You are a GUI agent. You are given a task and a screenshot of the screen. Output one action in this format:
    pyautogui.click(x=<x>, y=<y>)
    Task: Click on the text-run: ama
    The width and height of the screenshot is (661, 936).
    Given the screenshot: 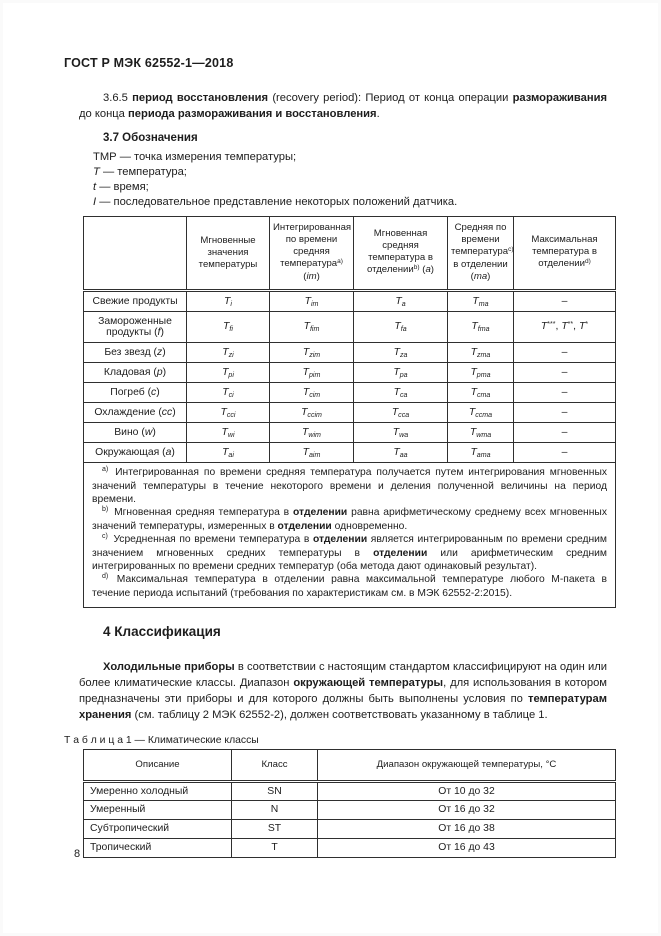 What is the action you would take?
    pyautogui.click(x=483, y=455)
    